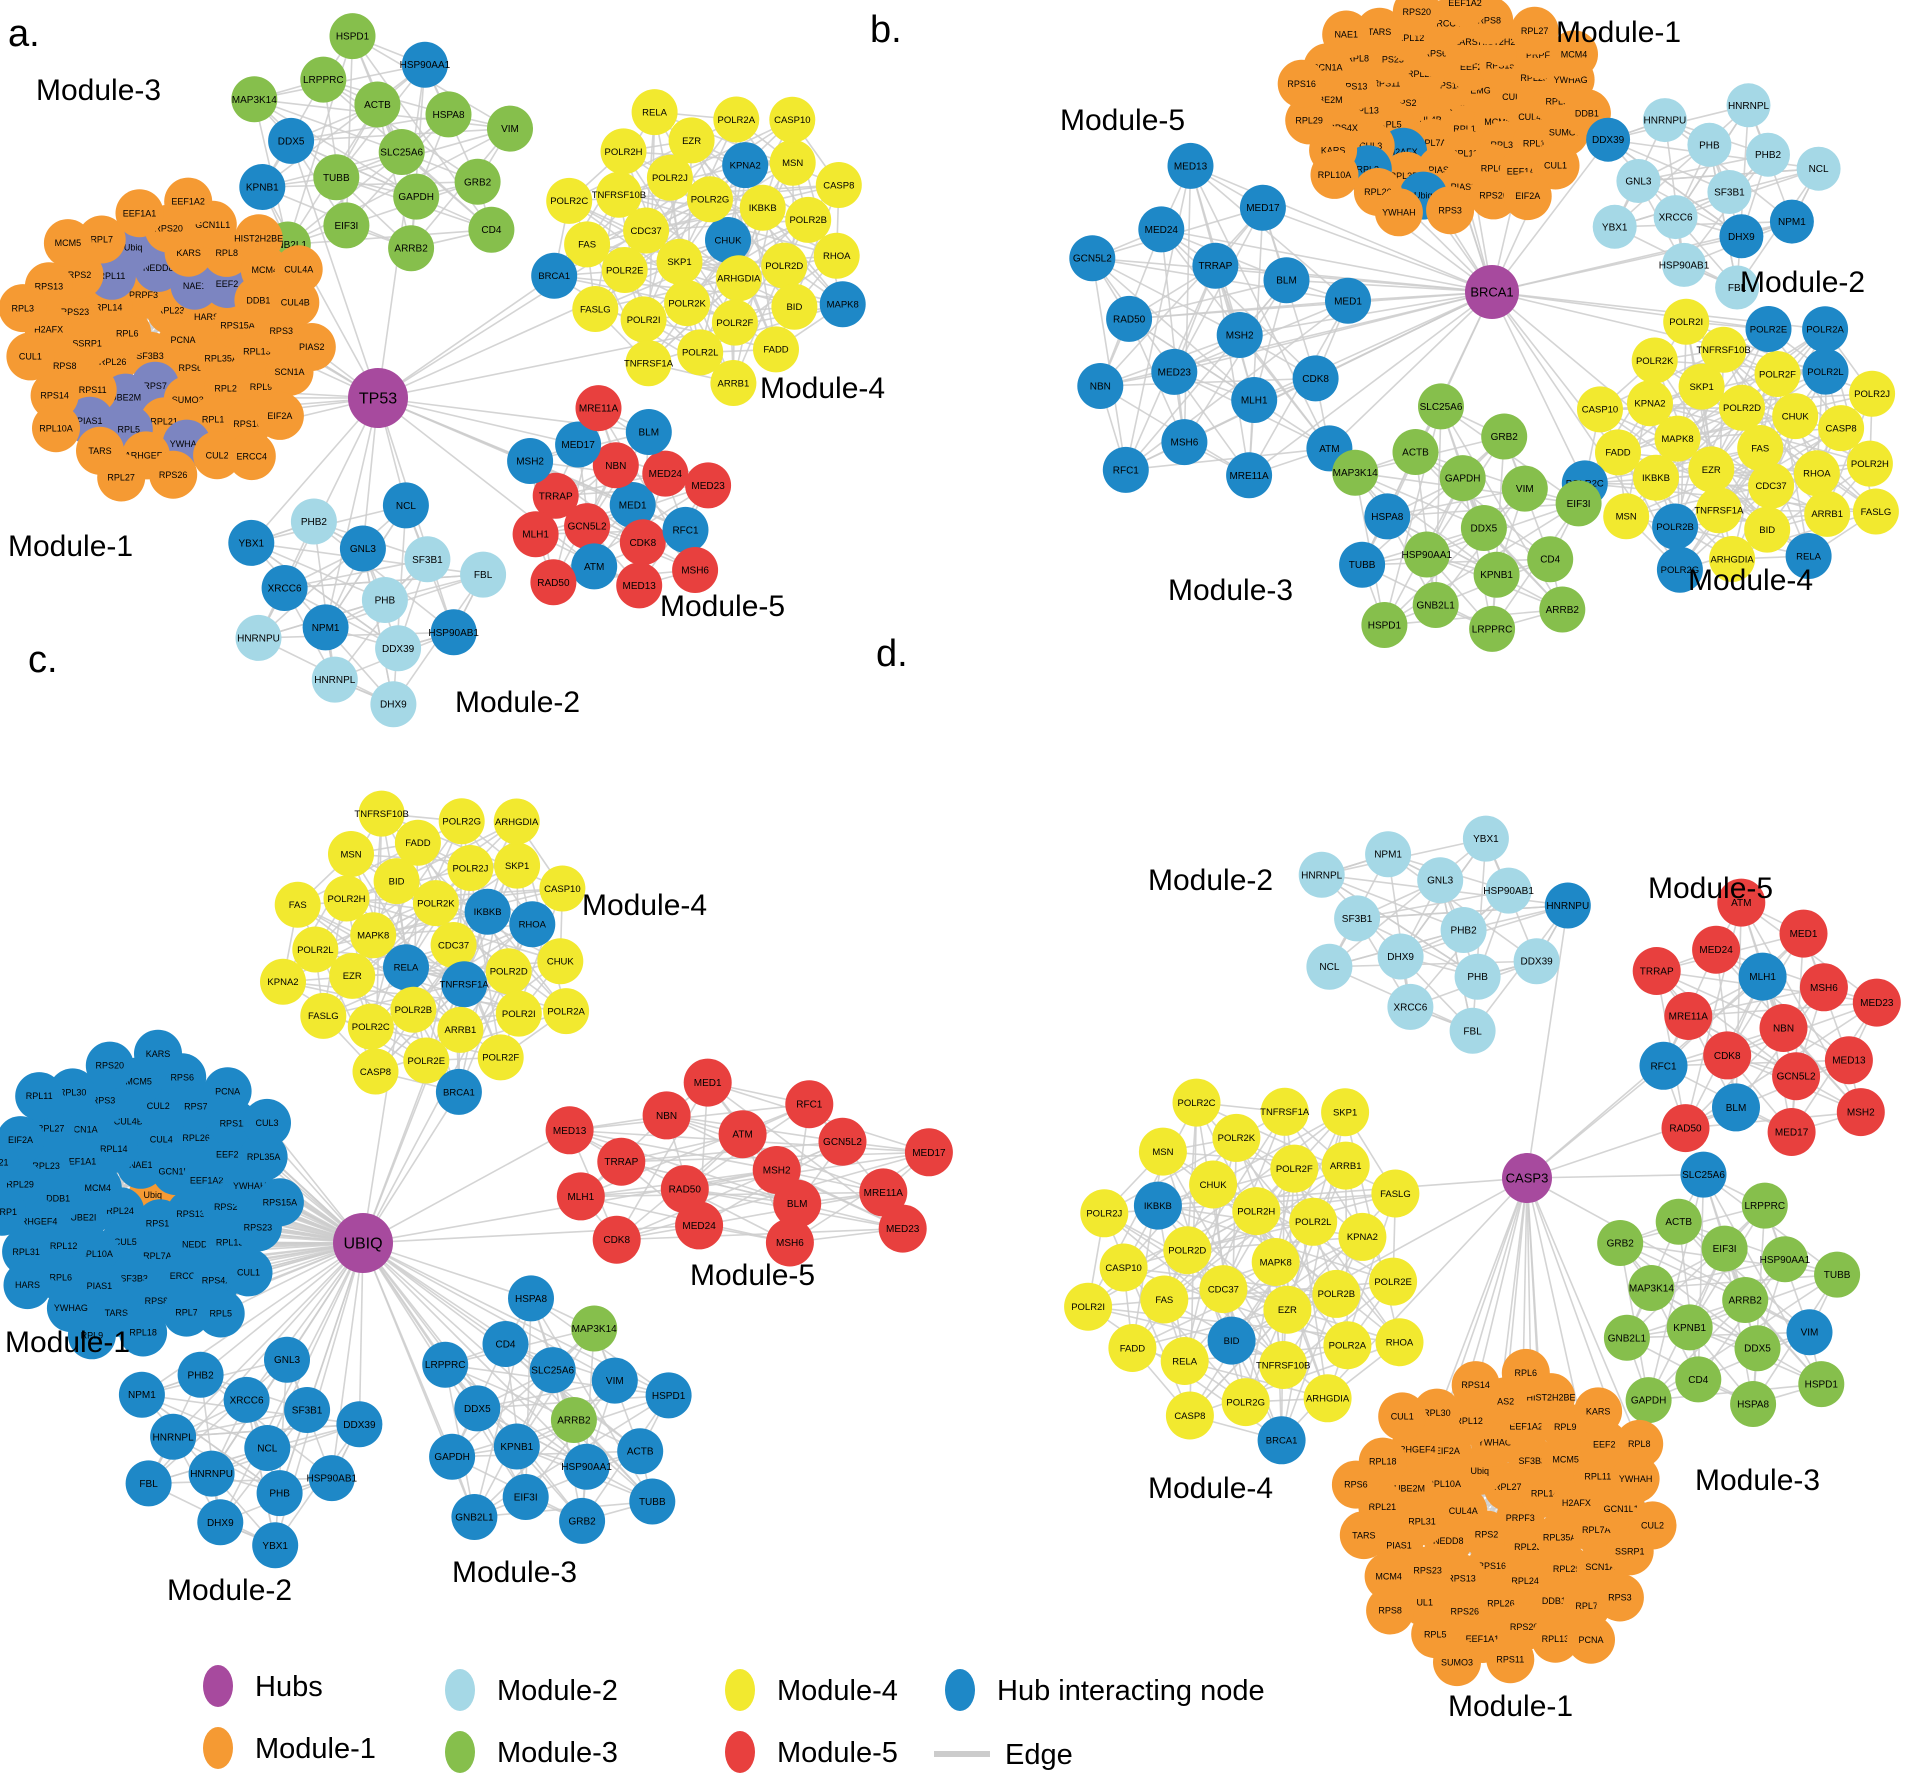 The image size is (1923, 1775). What do you see at coordinates (883, 1192) in the screenshot?
I see `node-MRE11A` at bounding box center [883, 1192].